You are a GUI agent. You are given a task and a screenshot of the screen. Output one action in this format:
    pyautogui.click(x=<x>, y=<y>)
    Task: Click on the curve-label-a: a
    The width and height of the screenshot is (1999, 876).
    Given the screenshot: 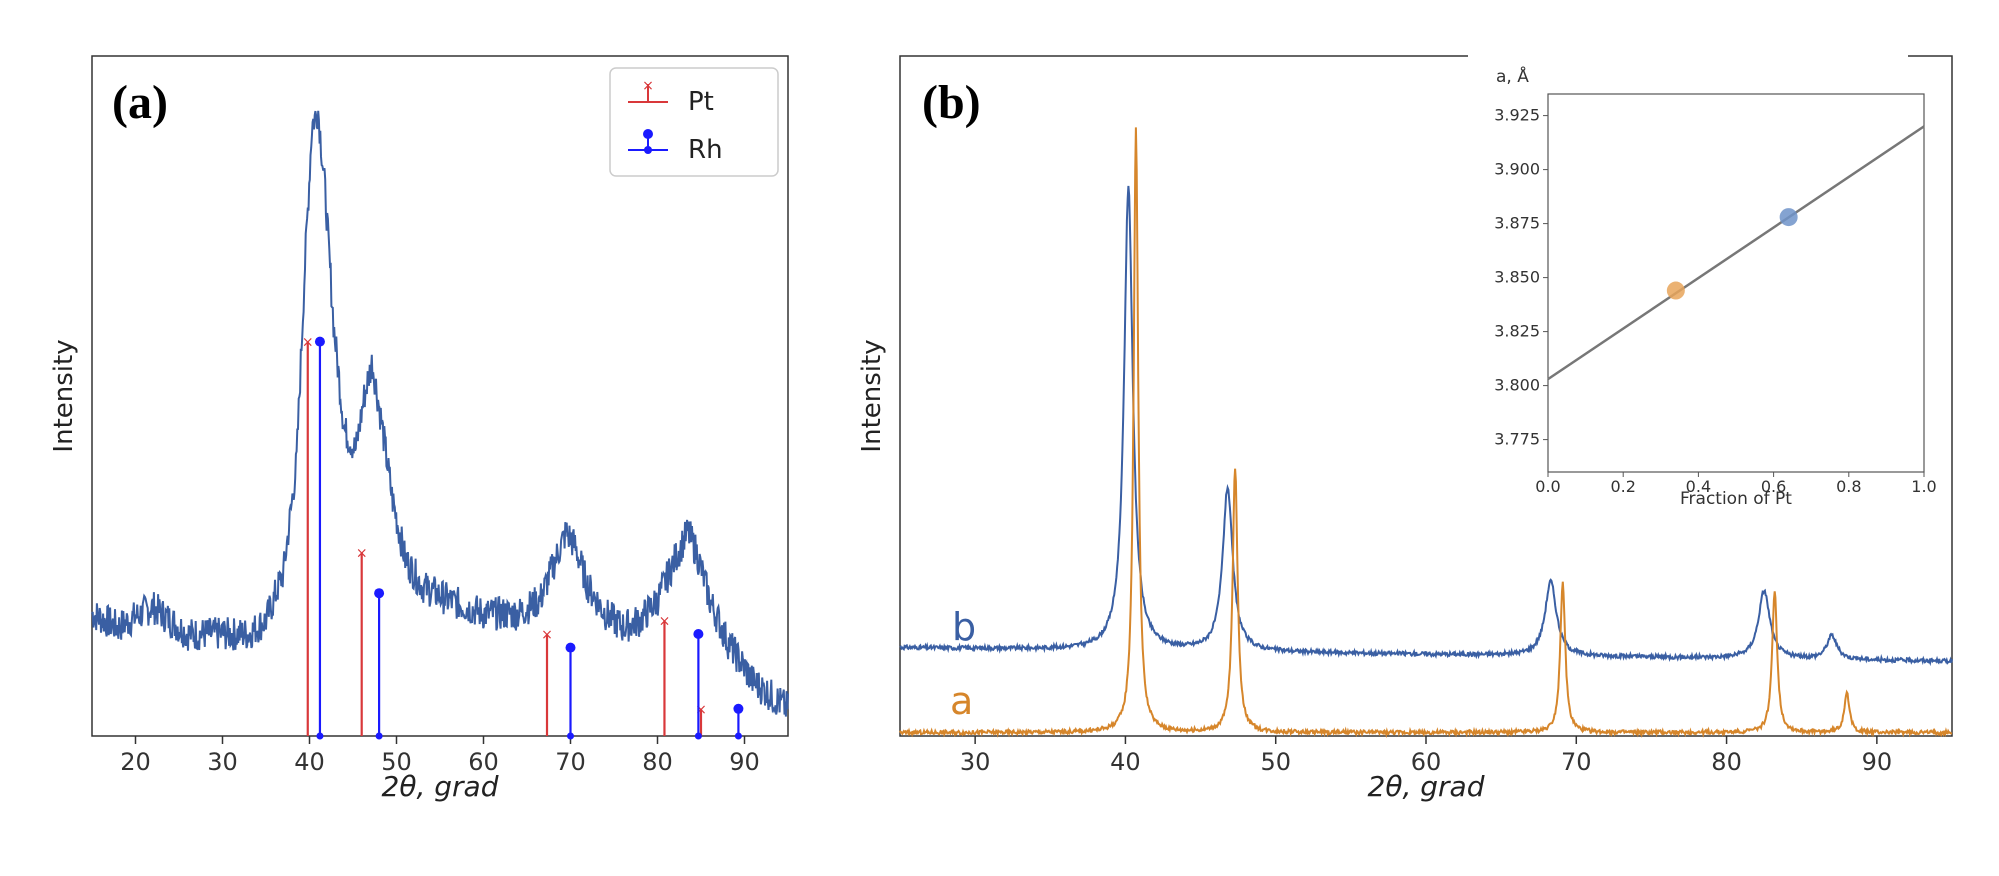 What is the action you would take?
    pyautogui.click(x=961, y=701)
    